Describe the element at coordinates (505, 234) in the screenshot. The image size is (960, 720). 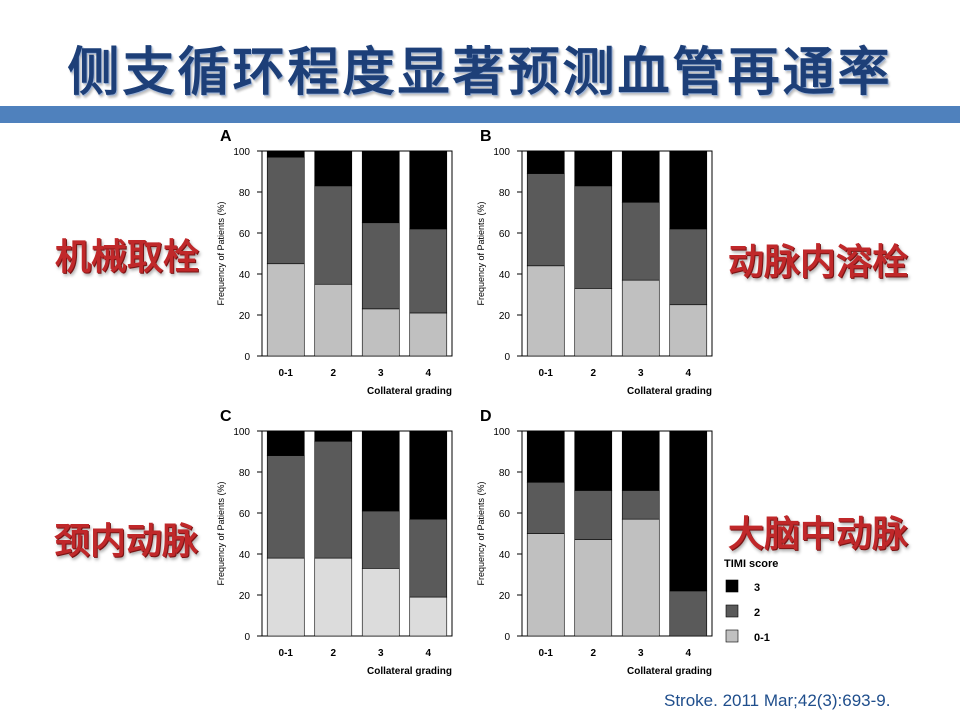
I see `y-tick-label-b: 60` at that location.